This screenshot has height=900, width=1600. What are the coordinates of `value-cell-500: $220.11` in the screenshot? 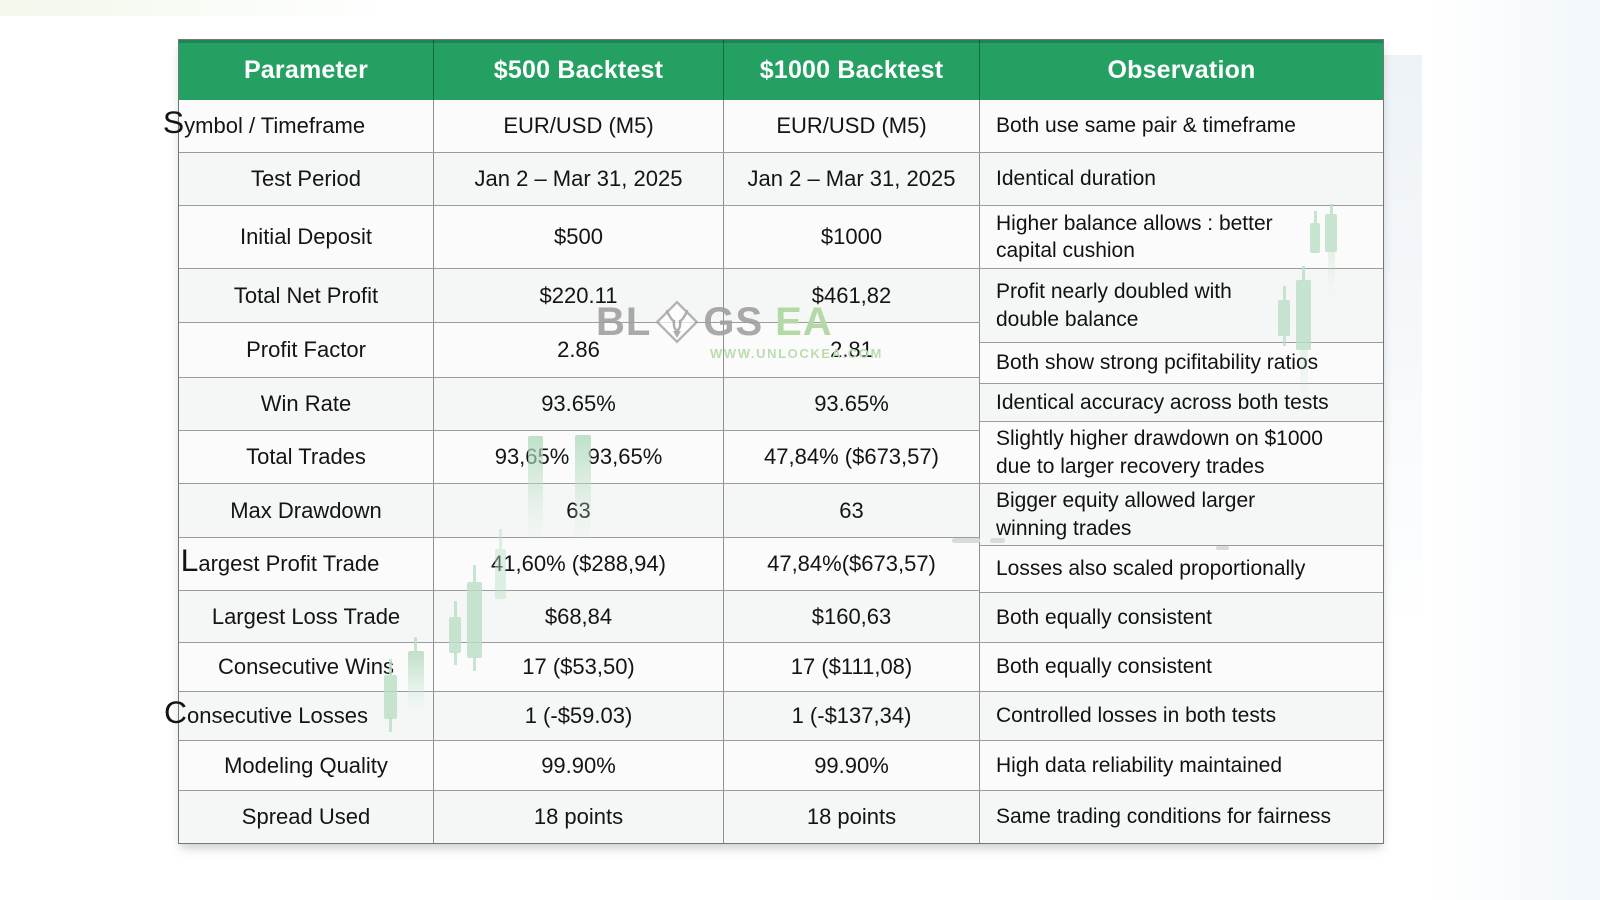 It's located at (579, 295).